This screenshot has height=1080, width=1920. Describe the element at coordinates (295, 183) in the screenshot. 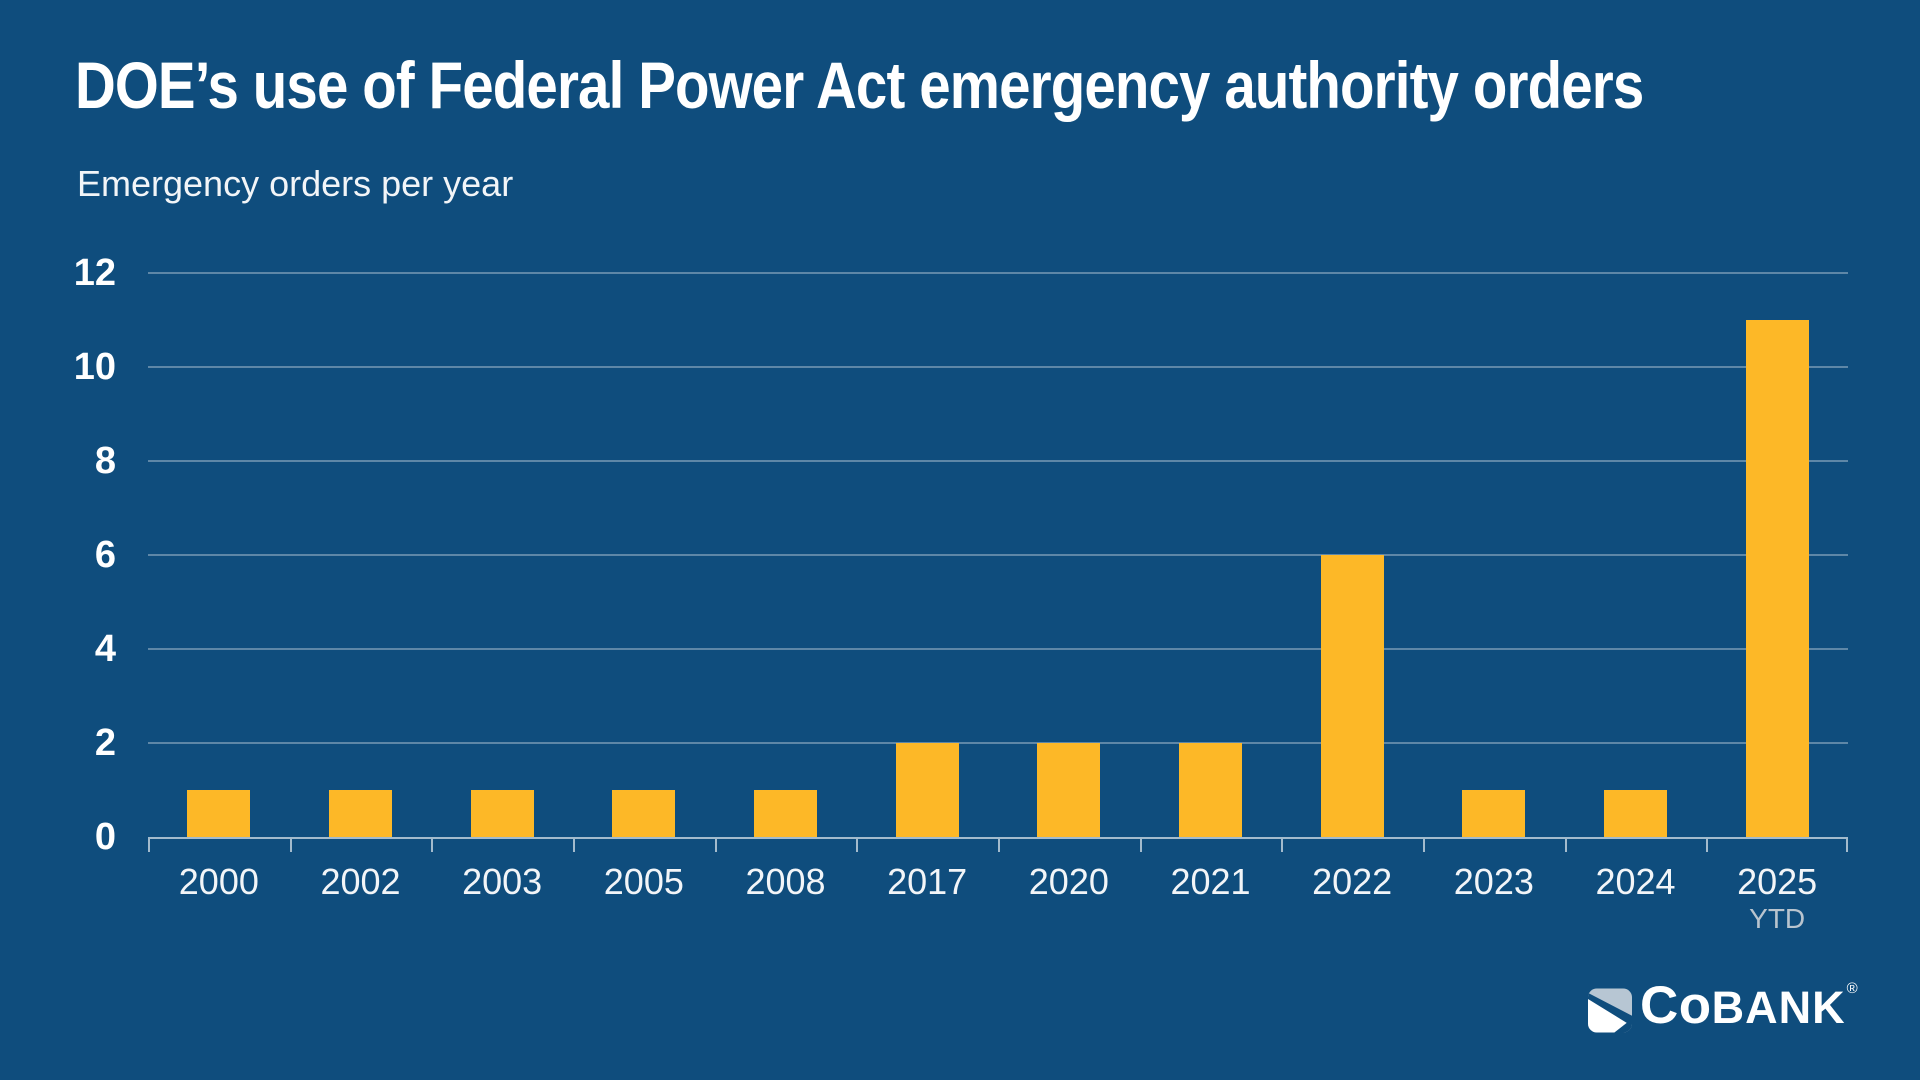

I see `chart-subtitle: Emergency orders per year` at that location.